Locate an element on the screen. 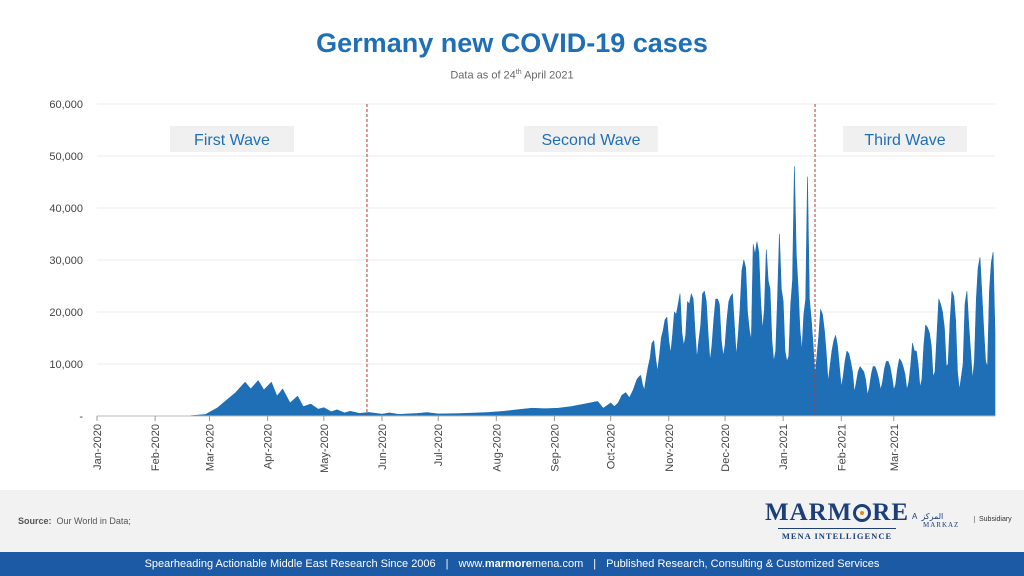  x-tick-label: Apr-2020 is located at coordinates (269, 446).